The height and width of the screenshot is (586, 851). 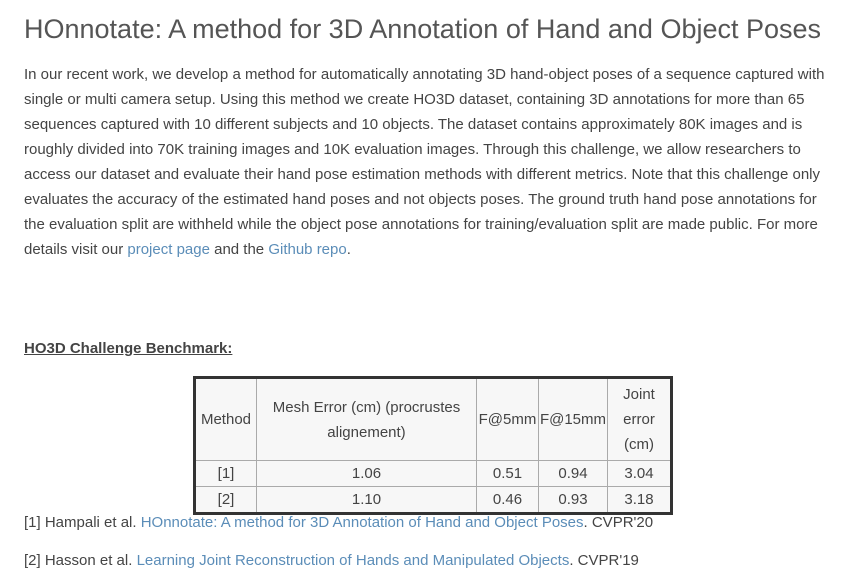 What do you see at coordinates (507, 473) in the screenshot?
I see `cell: 0.51` at bounding box center [507, 473].